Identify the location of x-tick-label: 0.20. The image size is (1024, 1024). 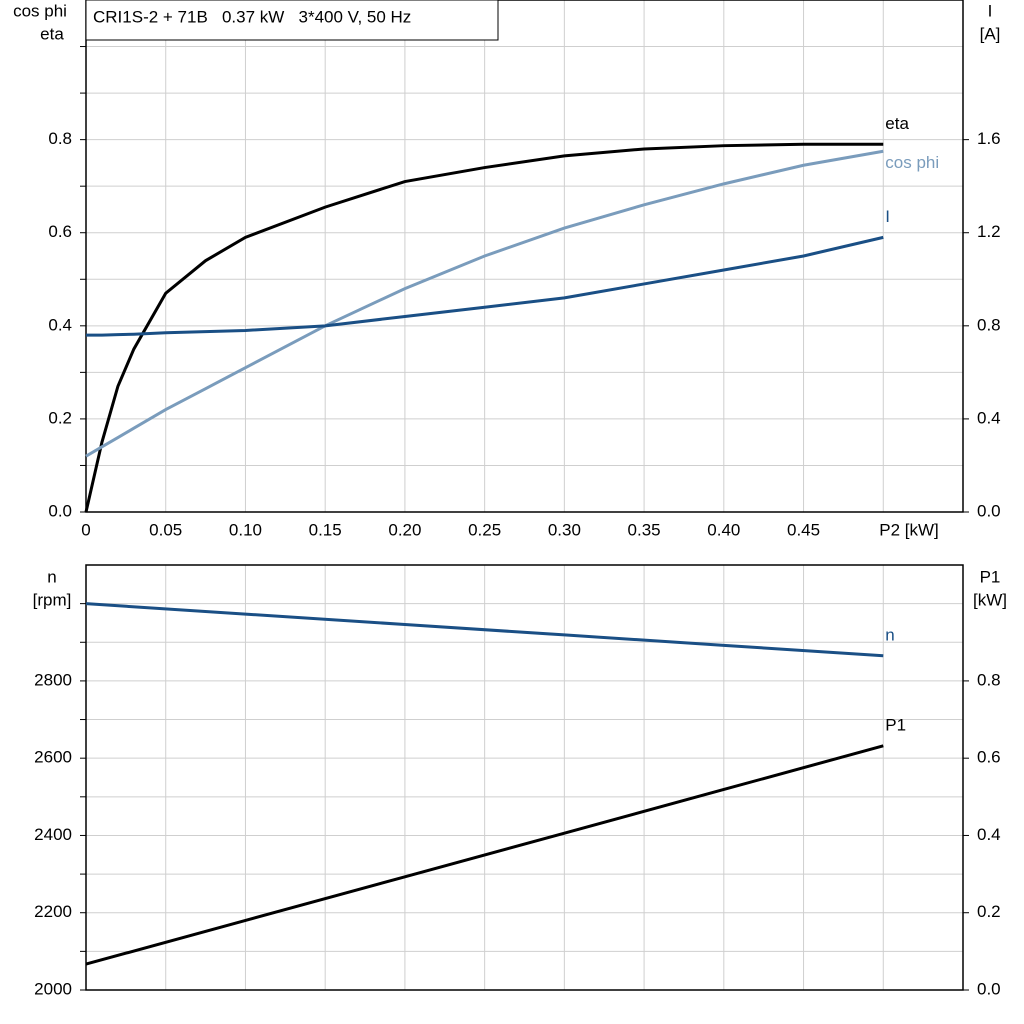
(404, 529).